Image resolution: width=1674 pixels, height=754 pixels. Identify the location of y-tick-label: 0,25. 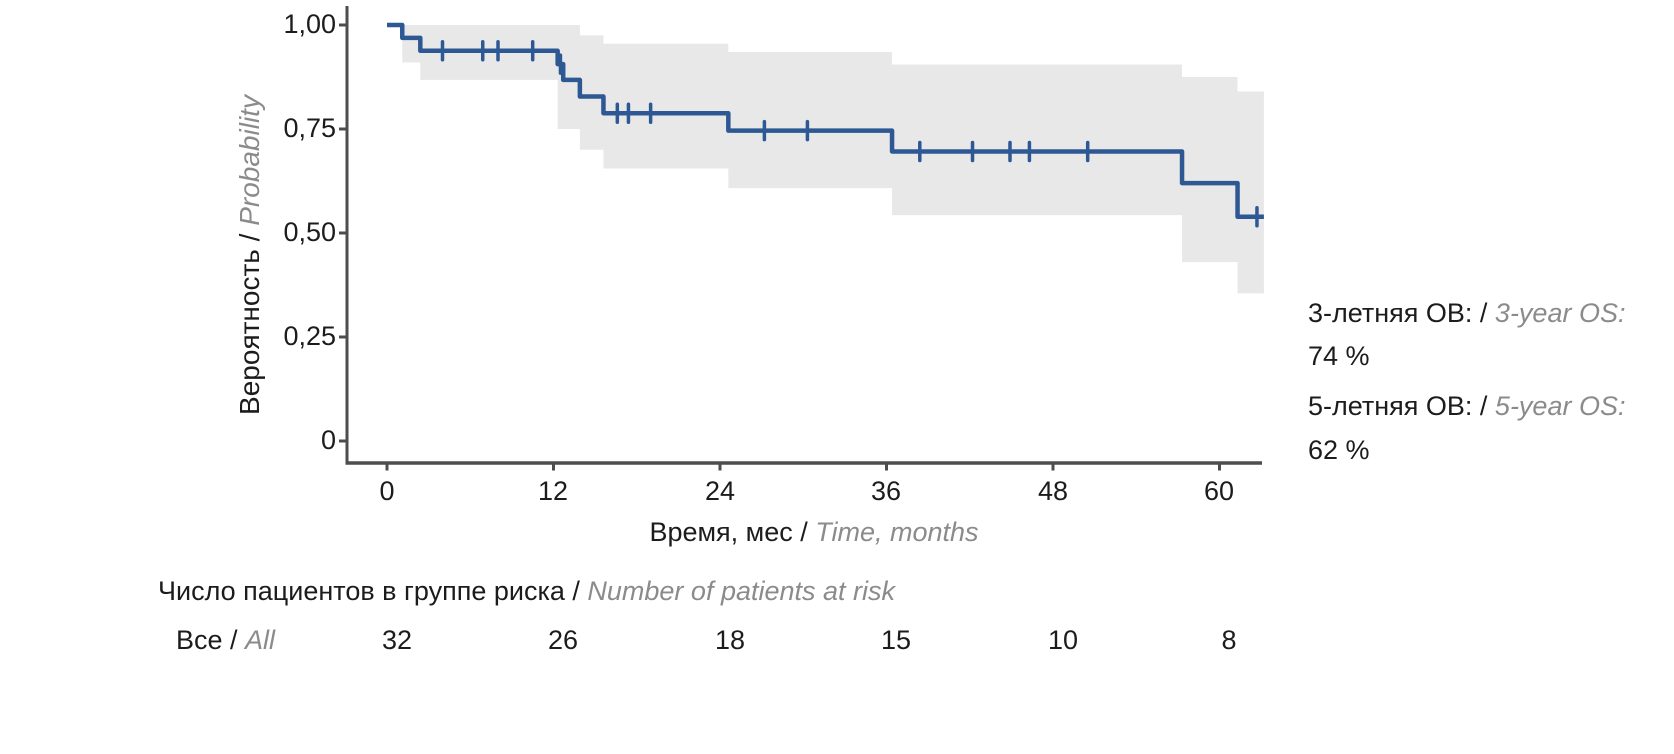
(309, 336).